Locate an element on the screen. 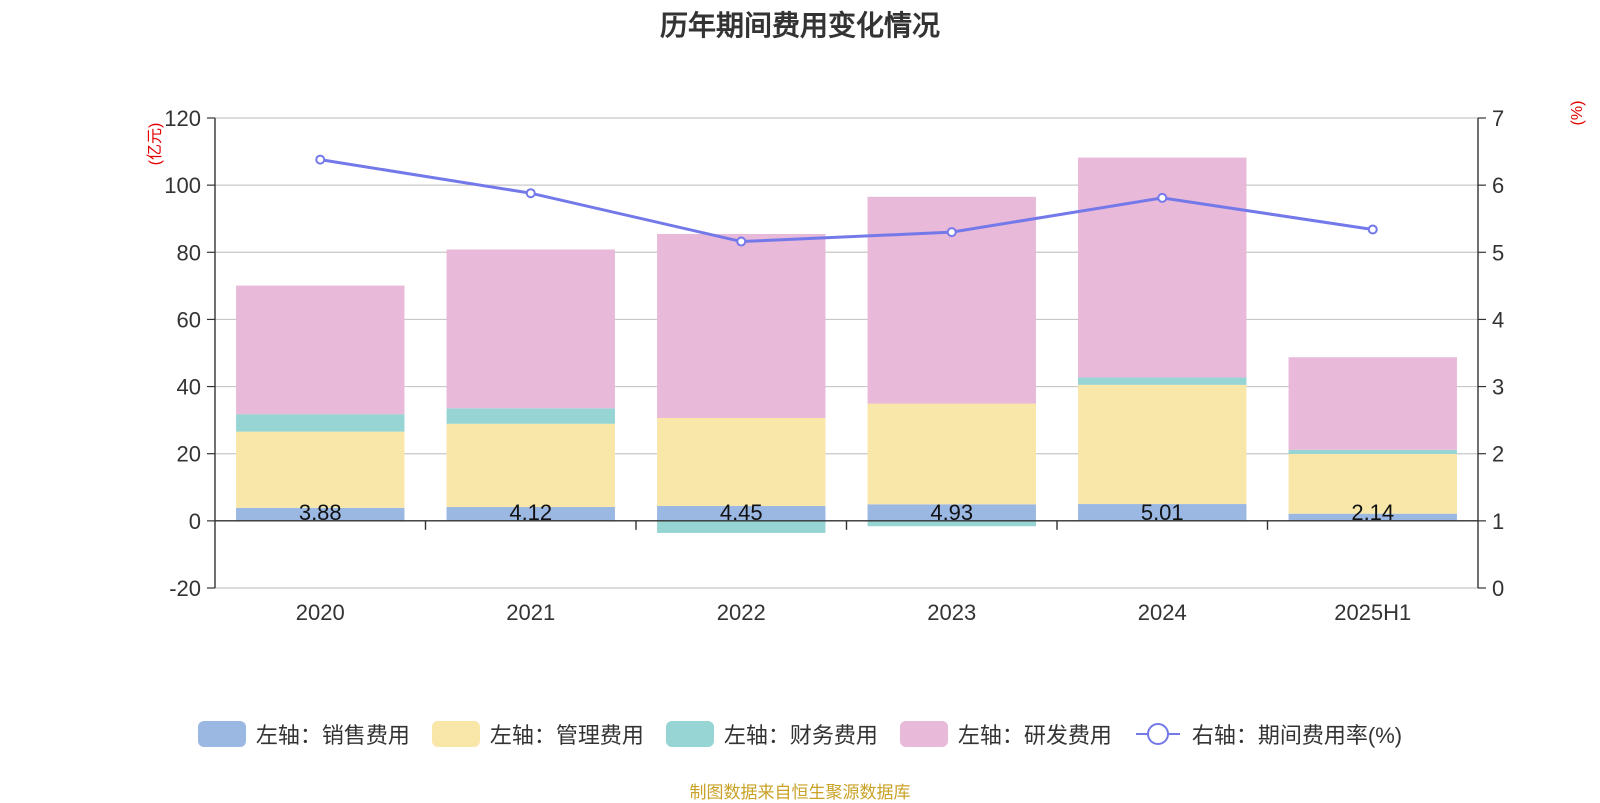 The width and height of the screenshot is (1600, 803). right-axis-tick-label: 2 is located at coordinates (1498, 454).